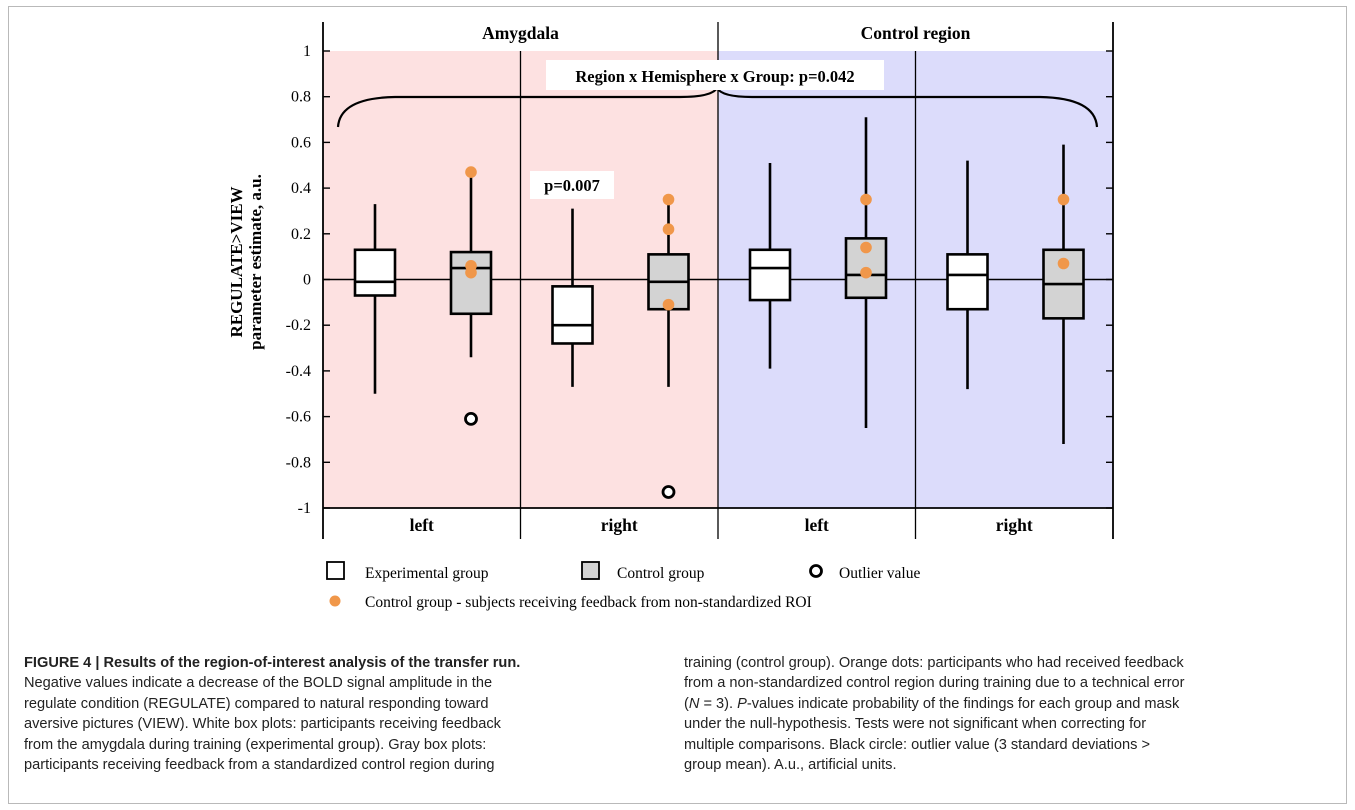 Image resolution: width=1355 pixels, height=810 pixels. What do you see at coordinates (298, 462) in the screenshot?
I see `y-tick-label: -0.8` at bounding box center [298, 462].